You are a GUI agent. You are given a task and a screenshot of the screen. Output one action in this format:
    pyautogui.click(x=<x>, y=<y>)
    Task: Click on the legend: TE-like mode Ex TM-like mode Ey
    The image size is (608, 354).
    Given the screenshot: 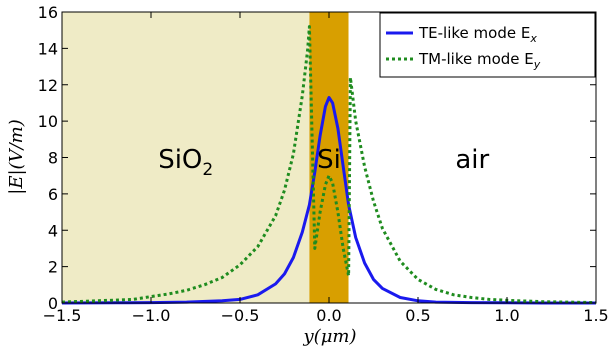 What is the action you would take?
    pyautogui.click(x=487, y=45)
    